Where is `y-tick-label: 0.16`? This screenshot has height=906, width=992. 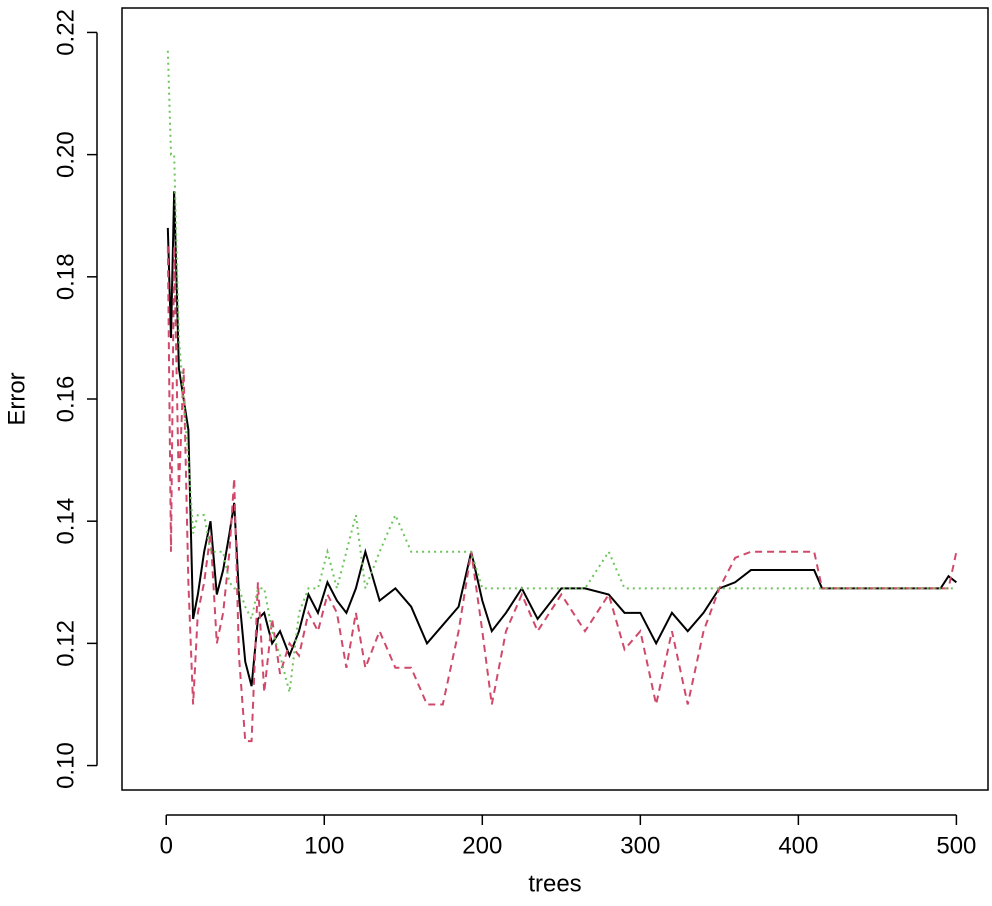 y-tick-label: 0.16 is located at coordinates (65, 399).